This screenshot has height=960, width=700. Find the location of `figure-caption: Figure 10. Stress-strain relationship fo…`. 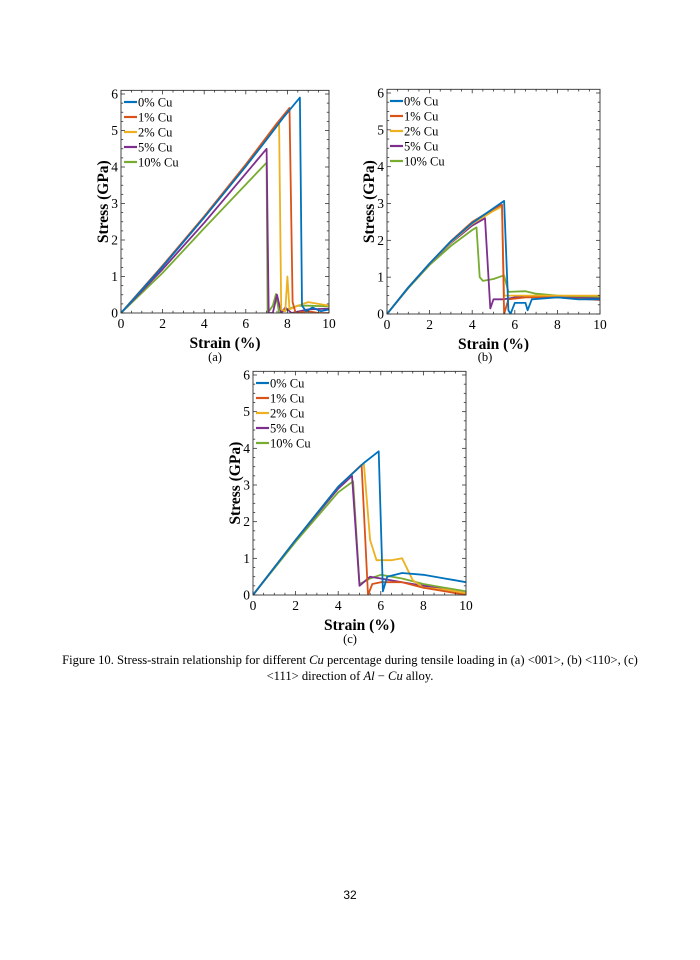

figure-caption: Figure 10. Stress-strain relationship fo… is located at coordinates (350, 668).